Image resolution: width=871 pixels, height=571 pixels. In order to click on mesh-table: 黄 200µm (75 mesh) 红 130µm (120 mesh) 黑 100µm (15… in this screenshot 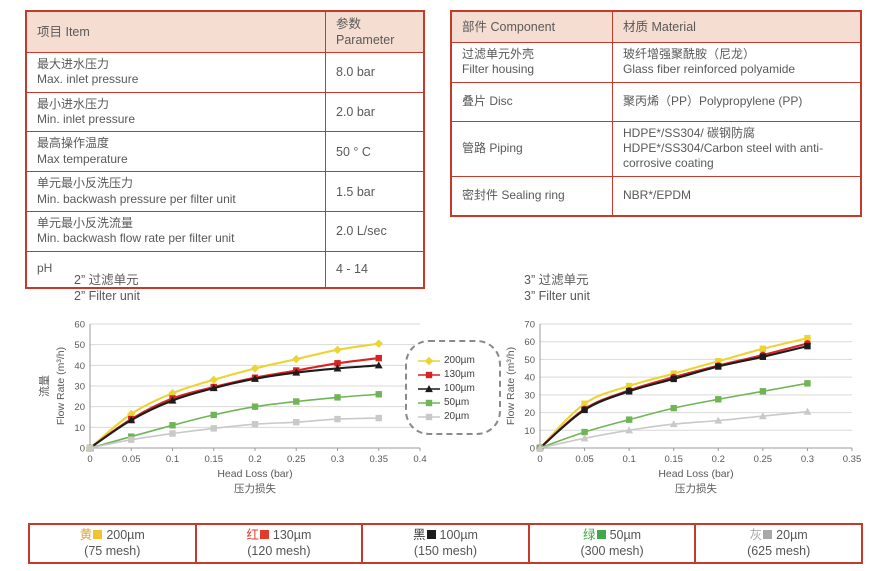, I will do `click(445, 543)`.